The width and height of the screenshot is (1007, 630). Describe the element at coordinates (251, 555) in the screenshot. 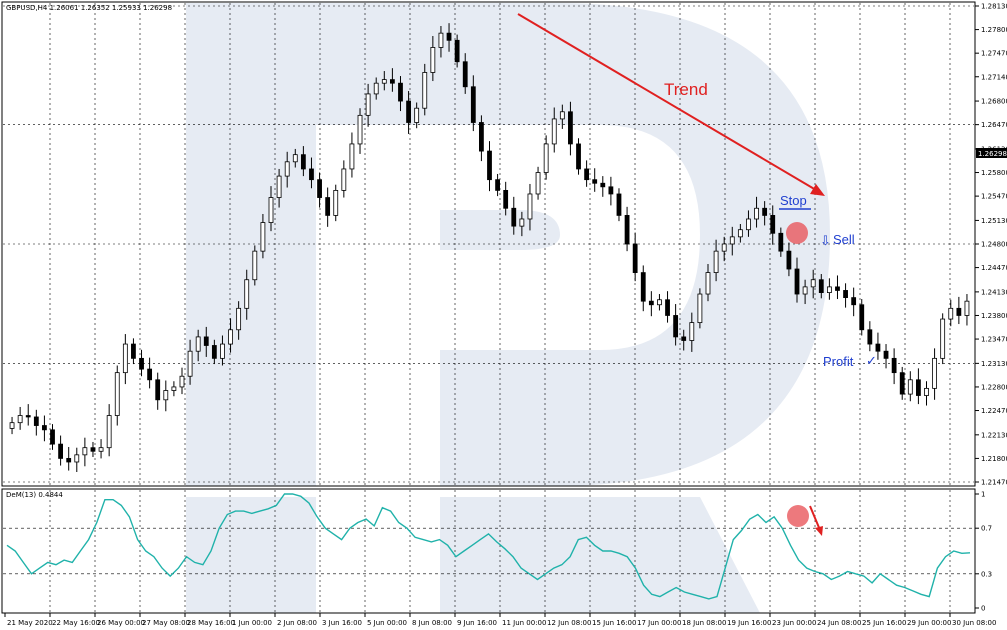

I see `watermark-shape` at that location.